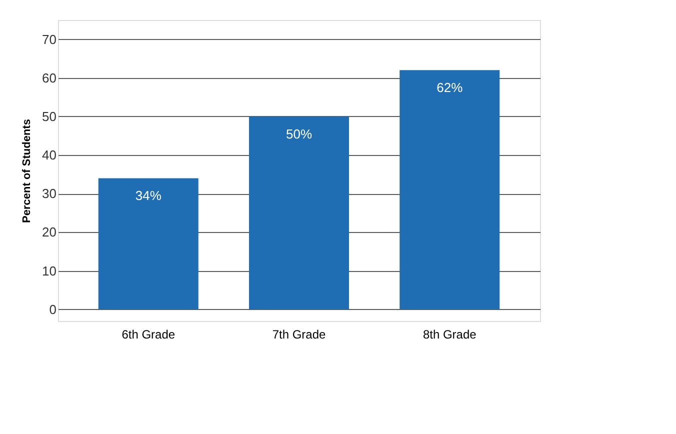 The image size is (676, 434). Describe the element at coordinates (52, 309) in the screenshot. I see `y-tick-label: 0` at that location.